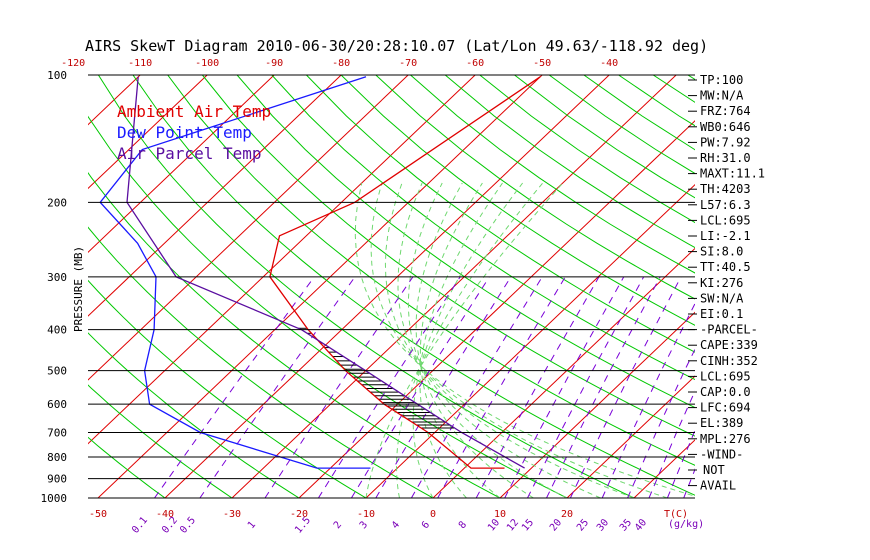 The image size is (870, 560). What do you see at coordinates (513, 525) in the screenshot?
I see `mixing-ratio-tick-label: 12` at bounding box center [513, 525].